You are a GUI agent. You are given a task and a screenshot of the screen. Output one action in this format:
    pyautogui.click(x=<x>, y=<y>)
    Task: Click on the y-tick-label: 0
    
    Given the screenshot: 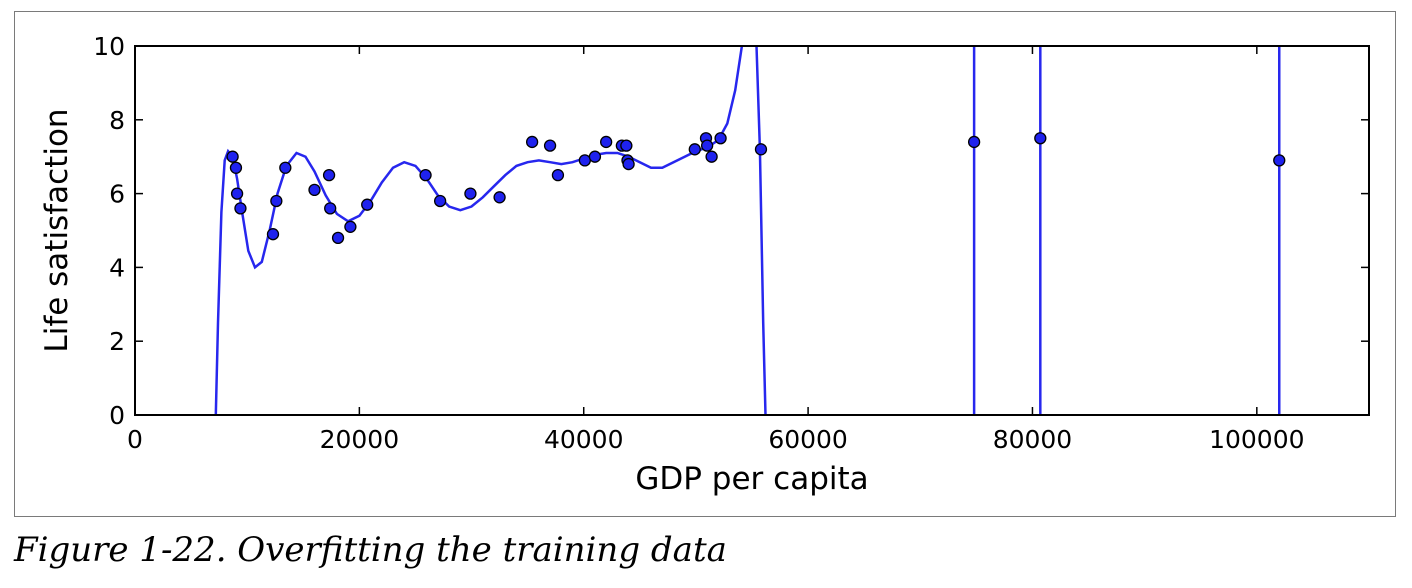 What is the action you would take?
    pyautogui.click(x=117, y=415)
    